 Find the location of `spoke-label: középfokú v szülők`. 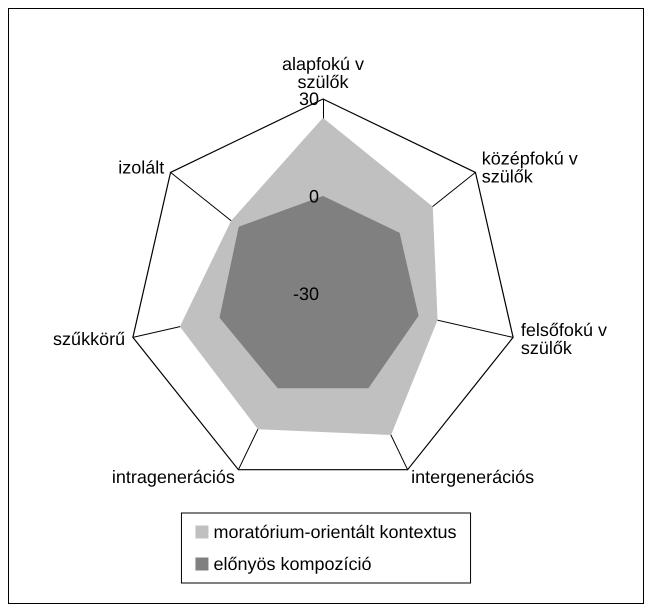

spoke-label: középfokú v szülők is located at coordinates (530, 167).